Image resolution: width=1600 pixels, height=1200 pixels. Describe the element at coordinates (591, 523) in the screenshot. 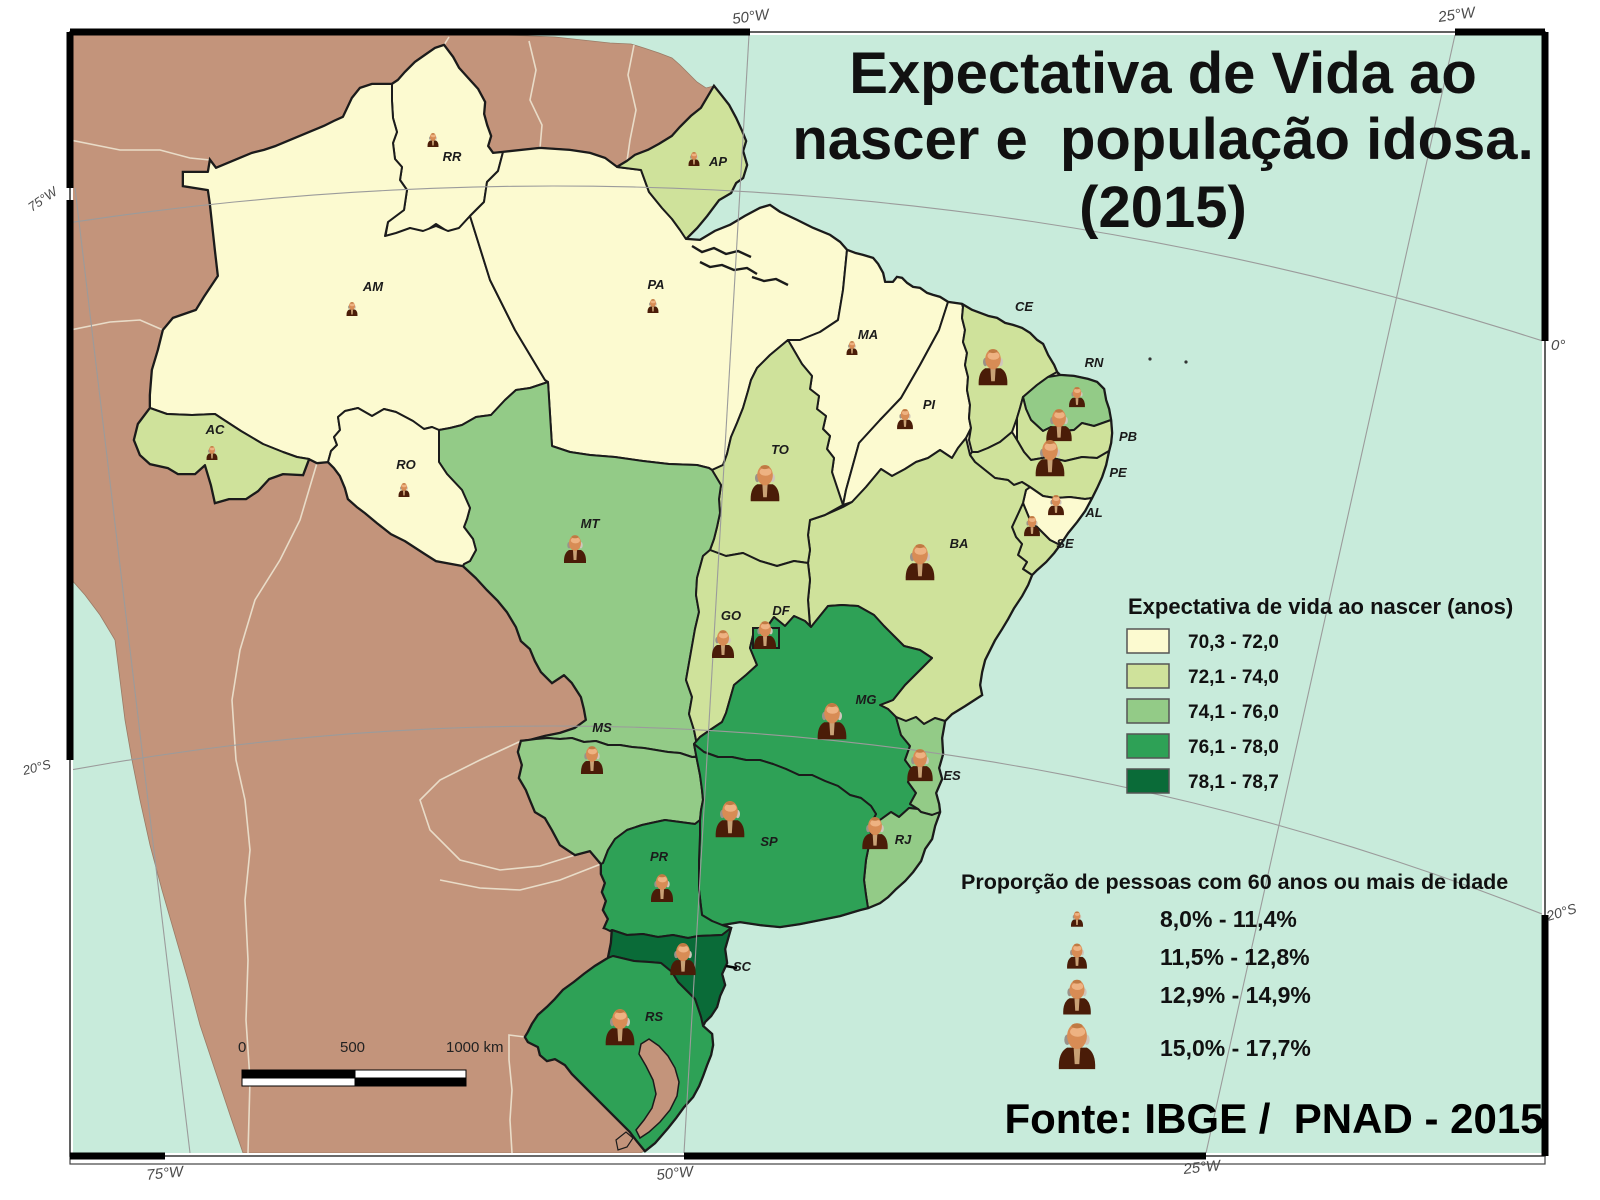

I see `svg-text: MT` at that location.